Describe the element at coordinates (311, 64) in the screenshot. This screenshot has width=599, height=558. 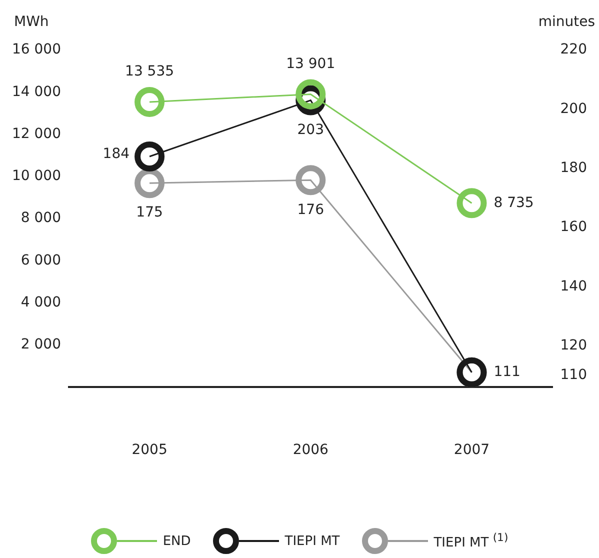
I see `data-label: 13 901` at that location.